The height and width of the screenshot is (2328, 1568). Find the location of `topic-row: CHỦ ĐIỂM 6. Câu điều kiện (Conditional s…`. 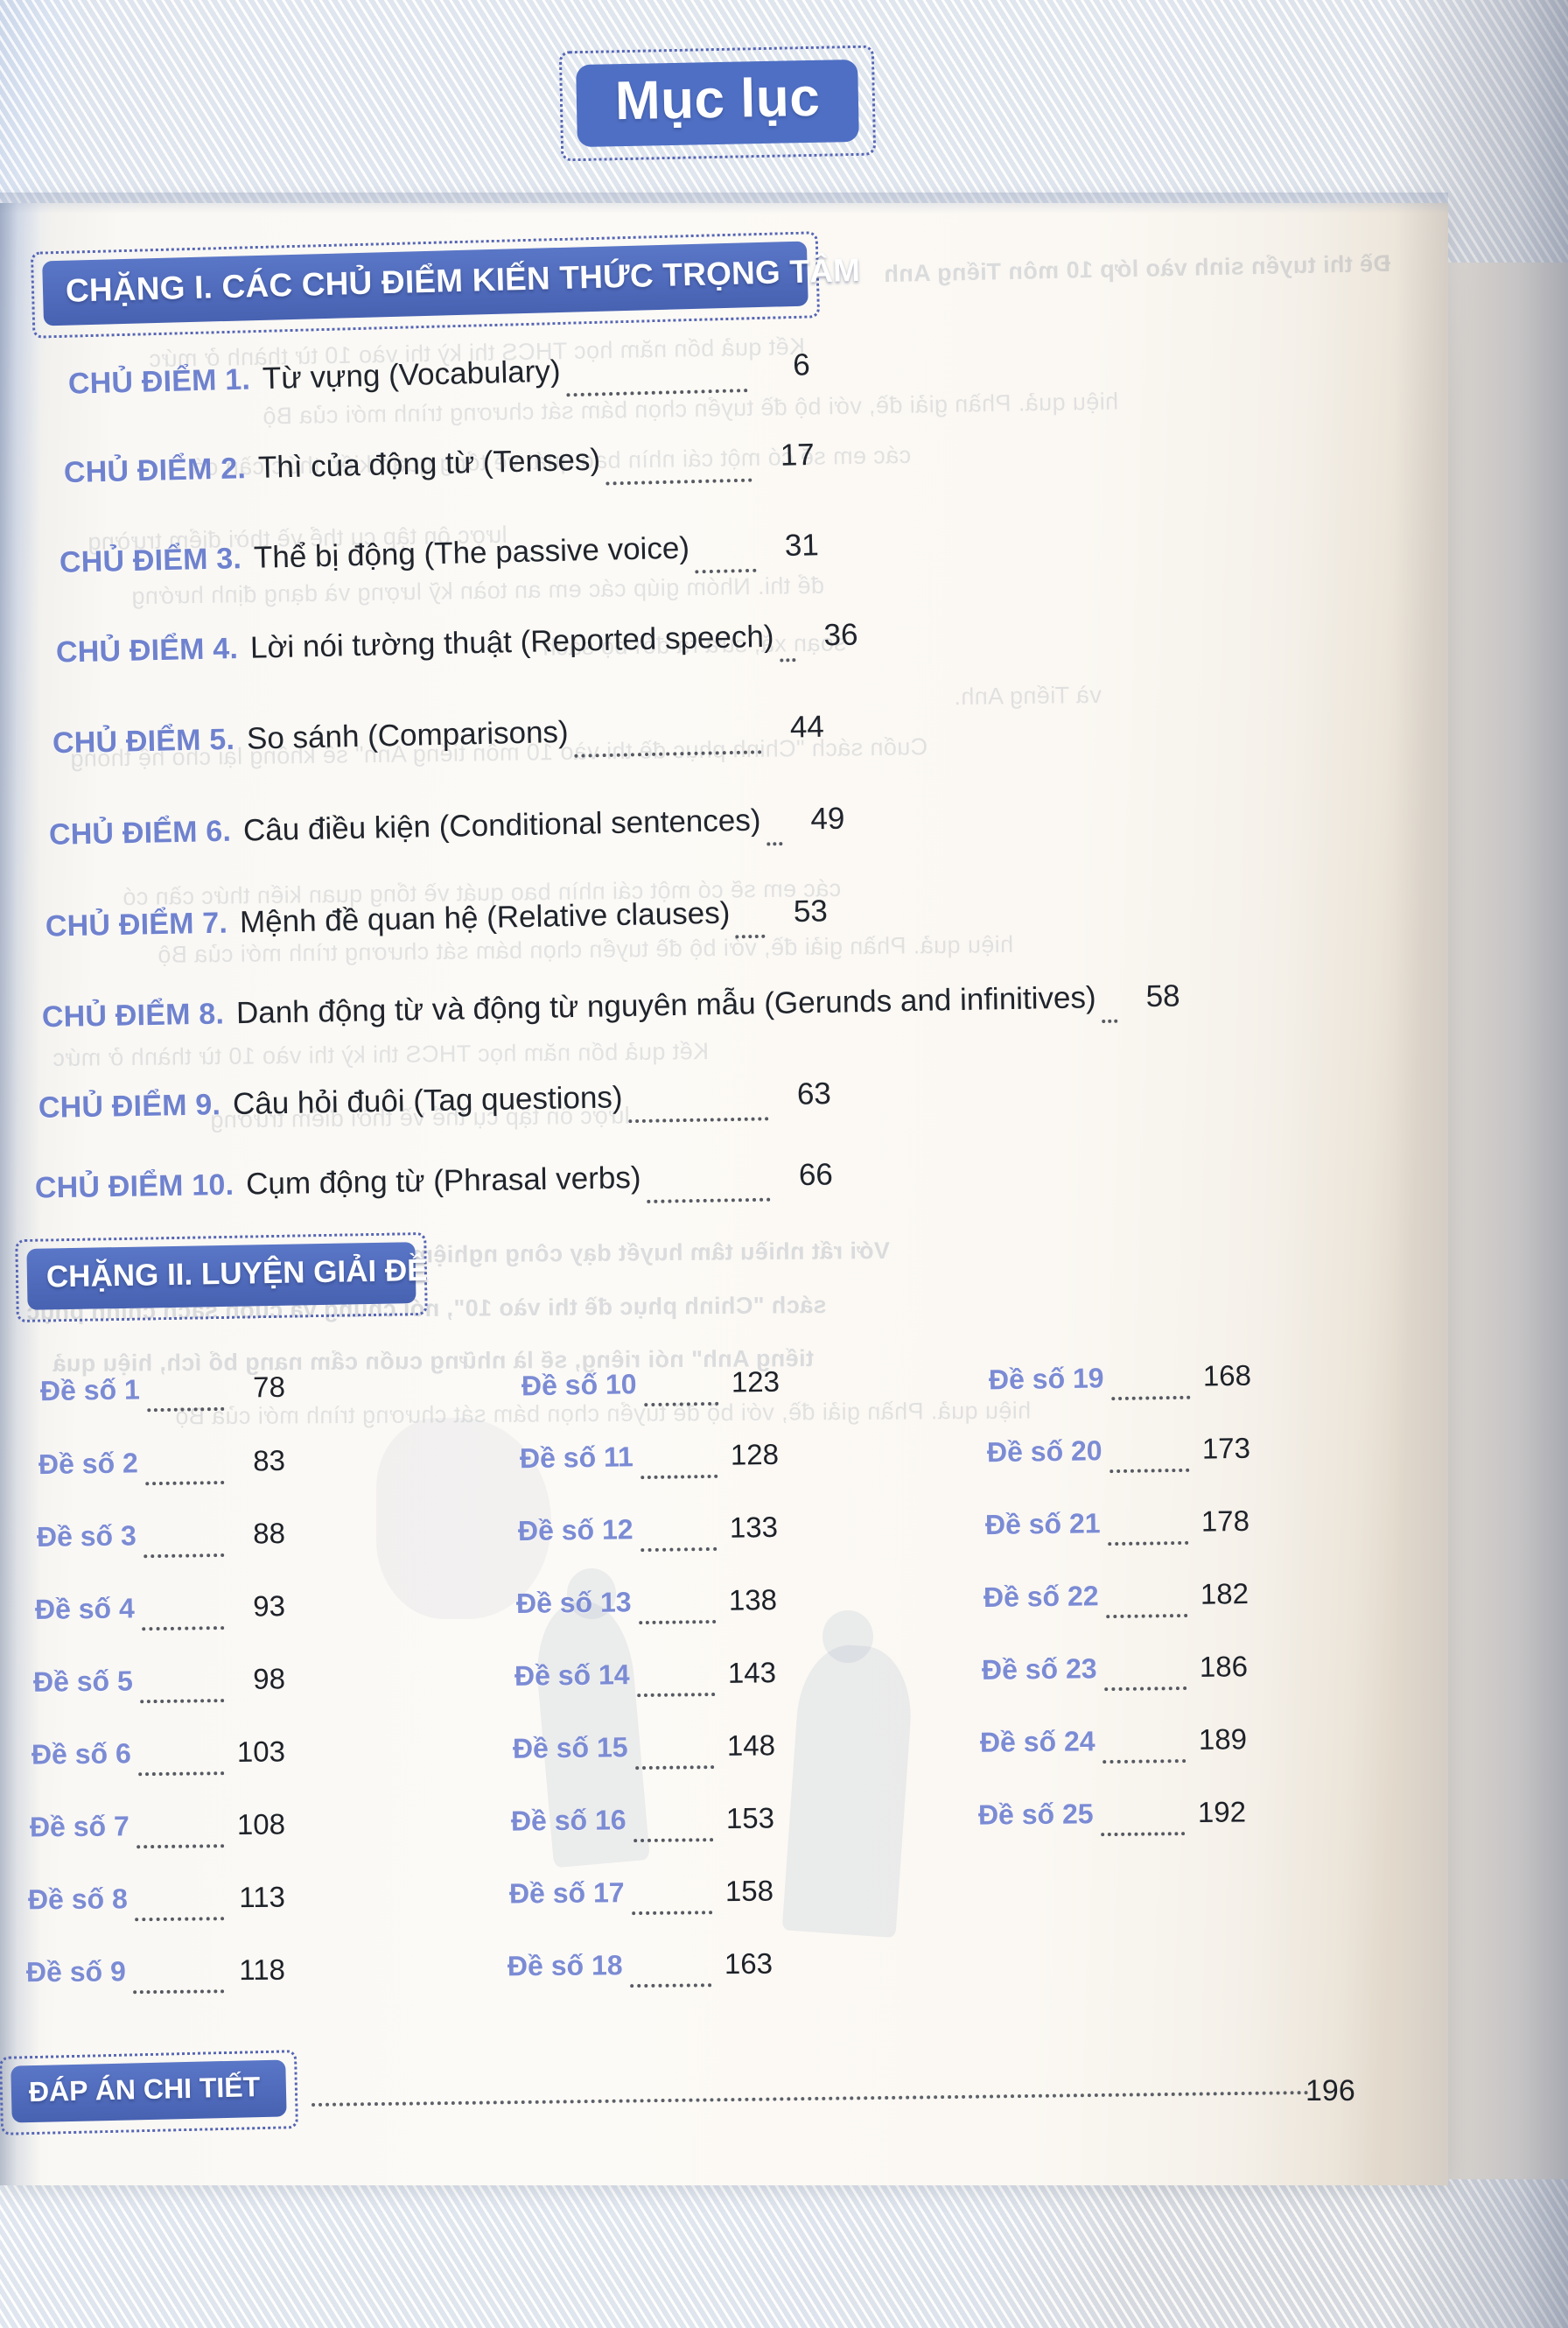

topic-row: CHỦ ĐIỂM 6. Câu điều kiện (Conditional s… is located at coordinates (446, 832).